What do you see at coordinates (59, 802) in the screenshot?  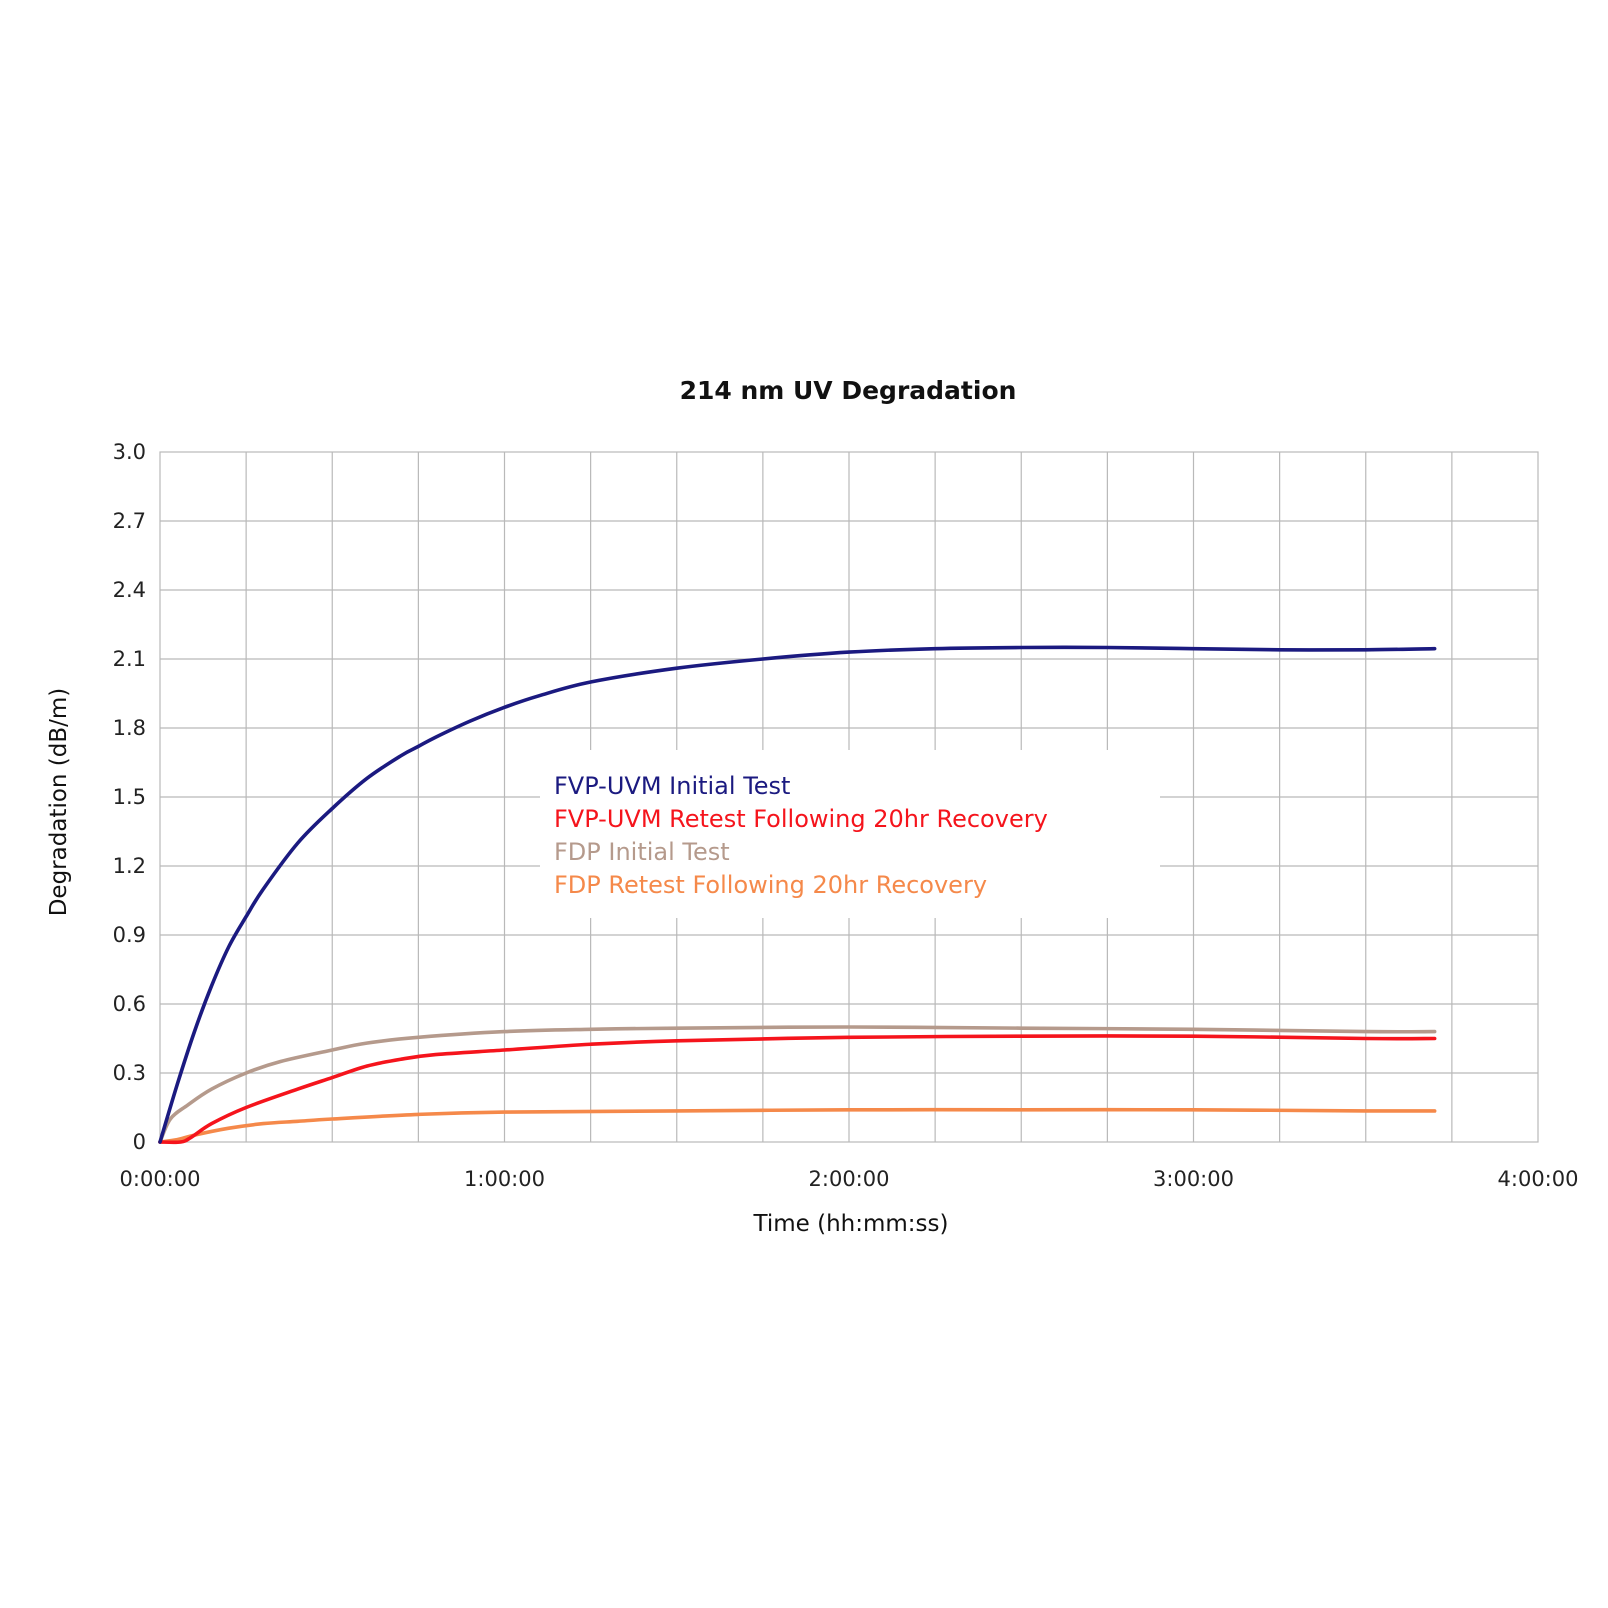 I see `y-axis-label: Degradation (dB/m)` at bounding box center [59, 802].